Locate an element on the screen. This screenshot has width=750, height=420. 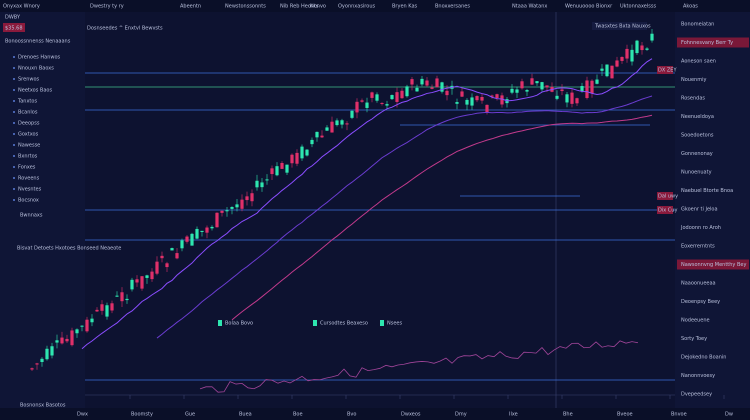
menu-item: Ntaaa Watanx is located at coordinates (529, 7).